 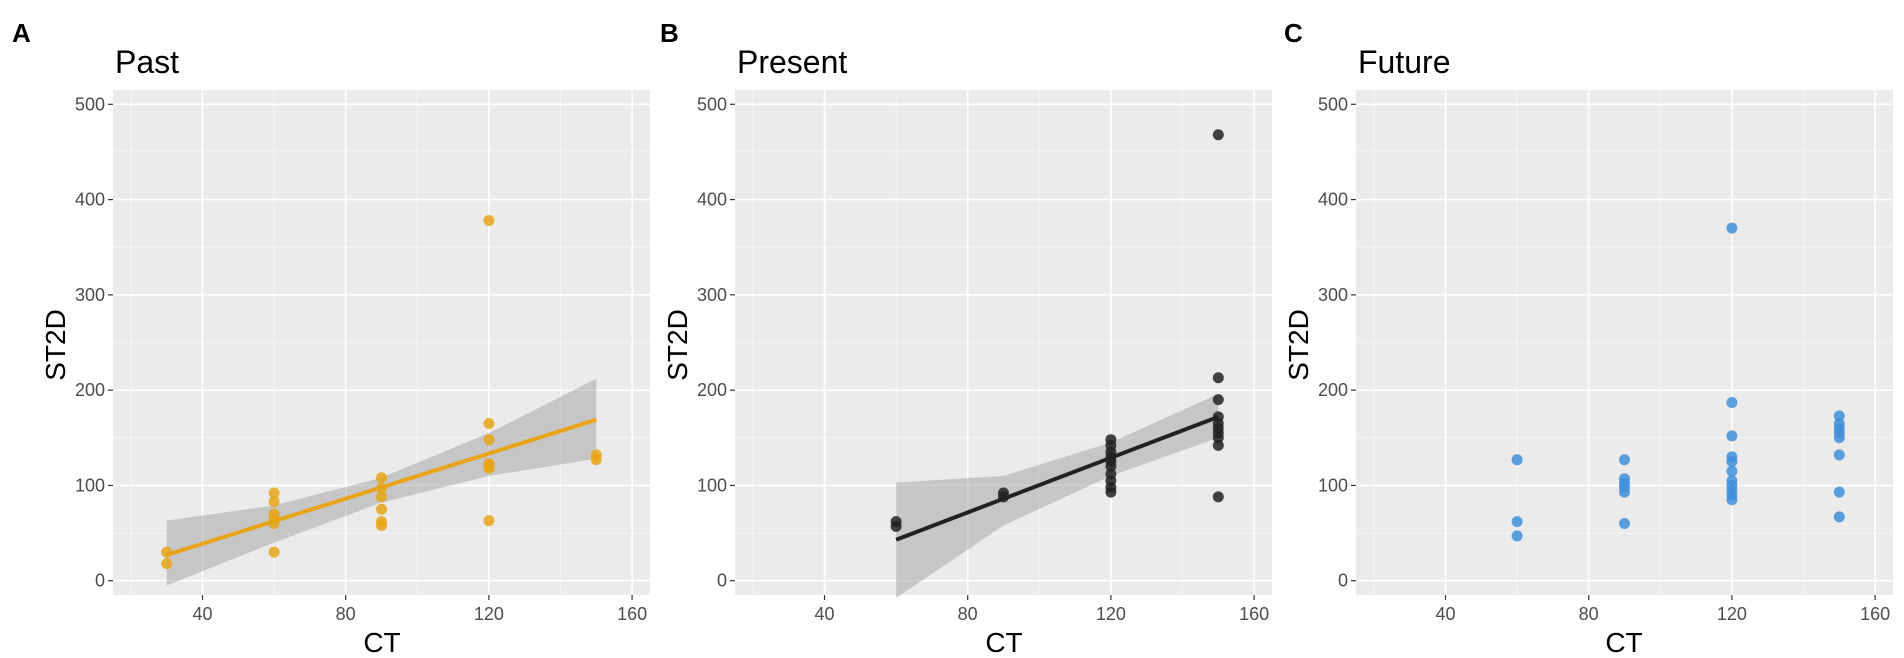 What do you see at coordinates (792, 62) in the screenshot?
I see `chart-title: Present` at bounding box center [792, 62].